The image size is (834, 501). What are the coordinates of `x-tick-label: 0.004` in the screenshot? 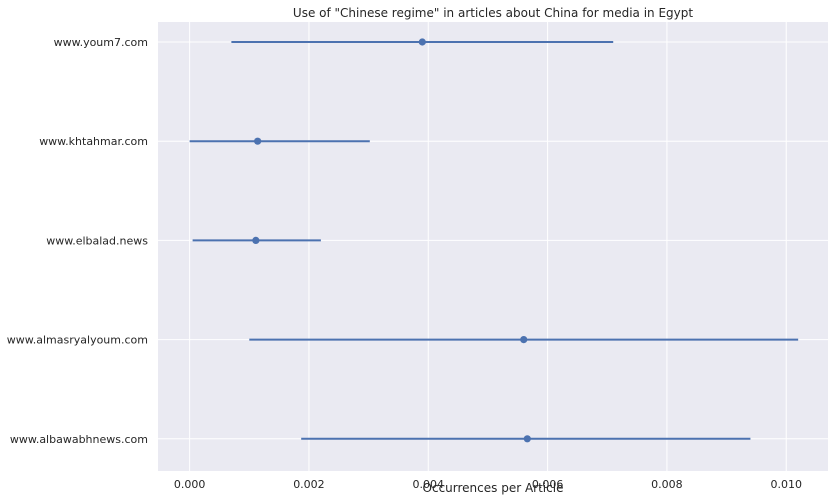 It's located at (429, 484).